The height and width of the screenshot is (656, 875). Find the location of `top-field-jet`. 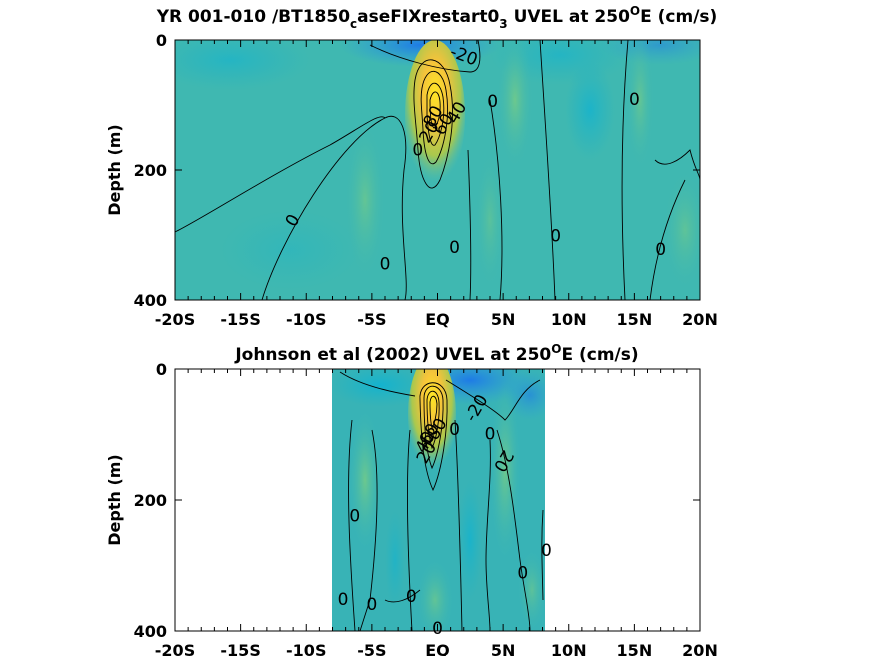

top-field-jet is located at coordinates (435, 115).